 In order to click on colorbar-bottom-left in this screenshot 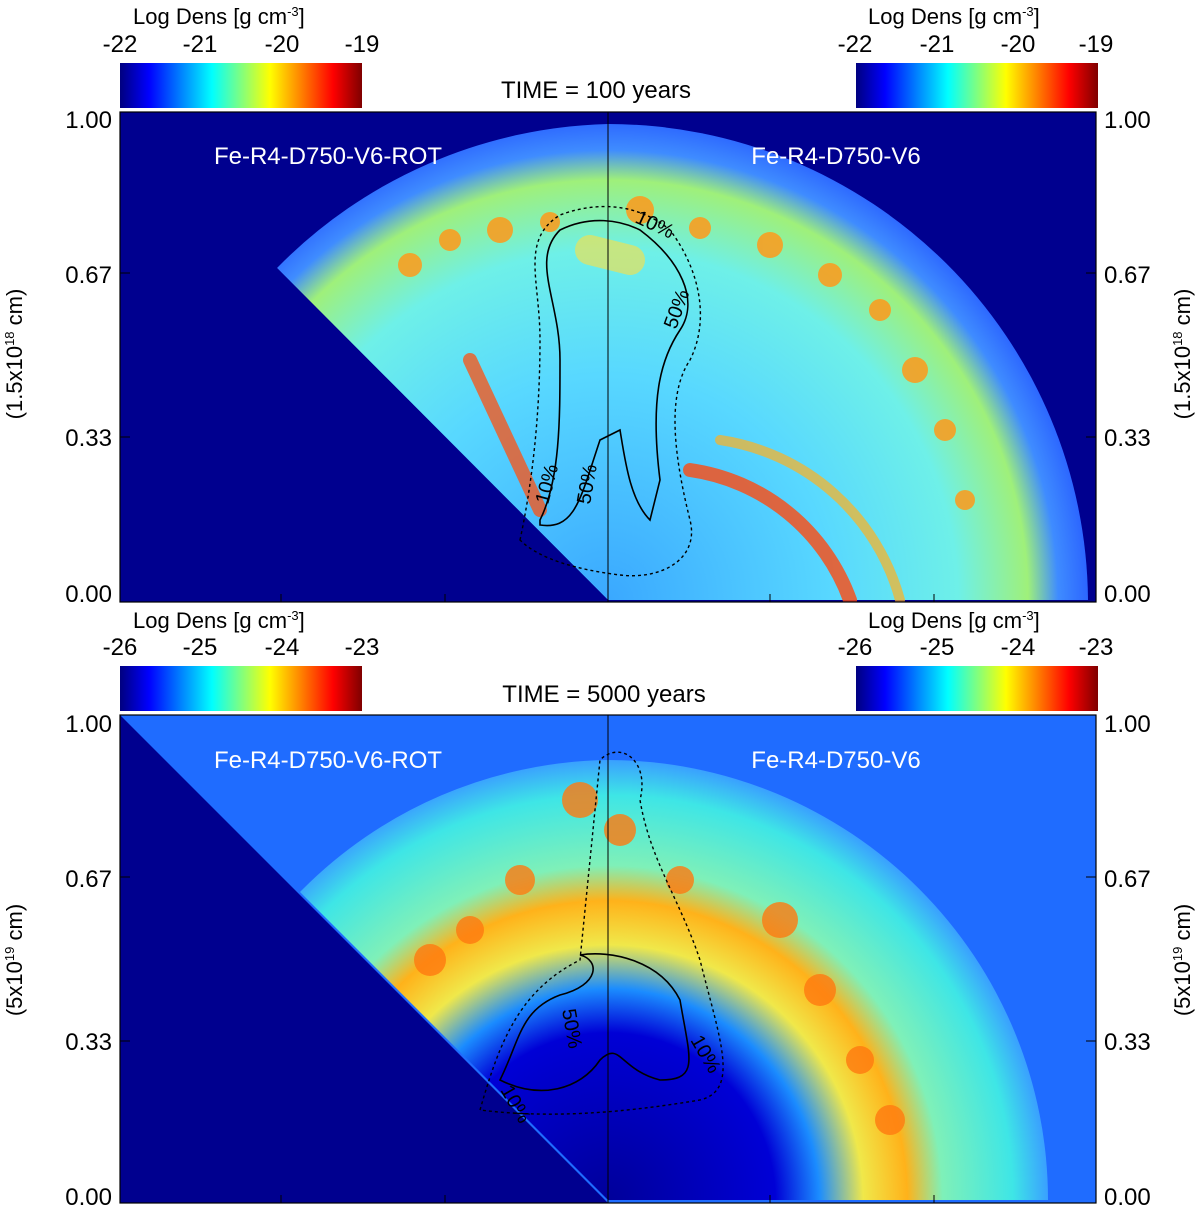, I will do `click(241, 688)`.